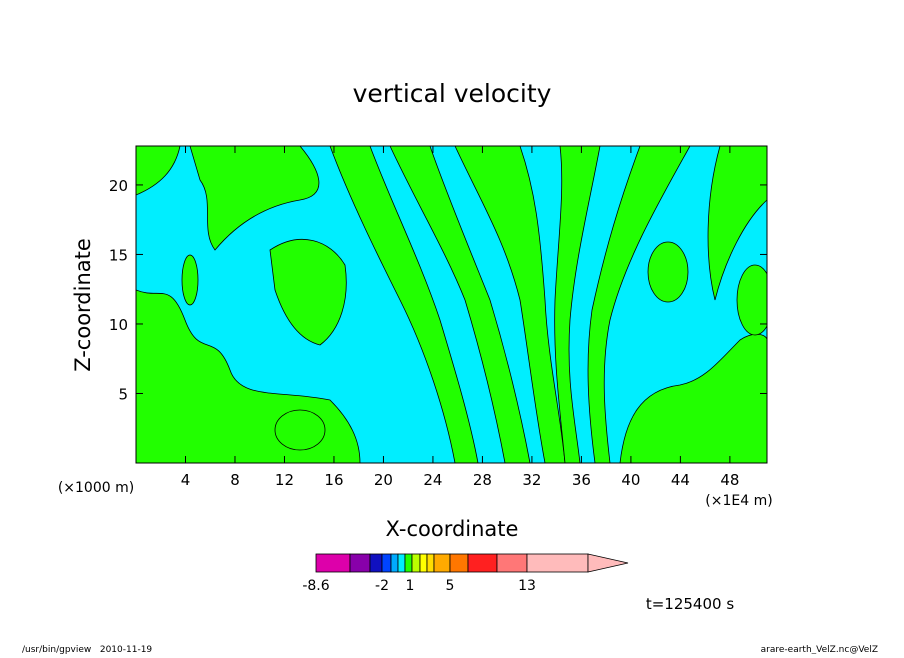  I want to click on colorbar-label: 13, so click(527, 586).